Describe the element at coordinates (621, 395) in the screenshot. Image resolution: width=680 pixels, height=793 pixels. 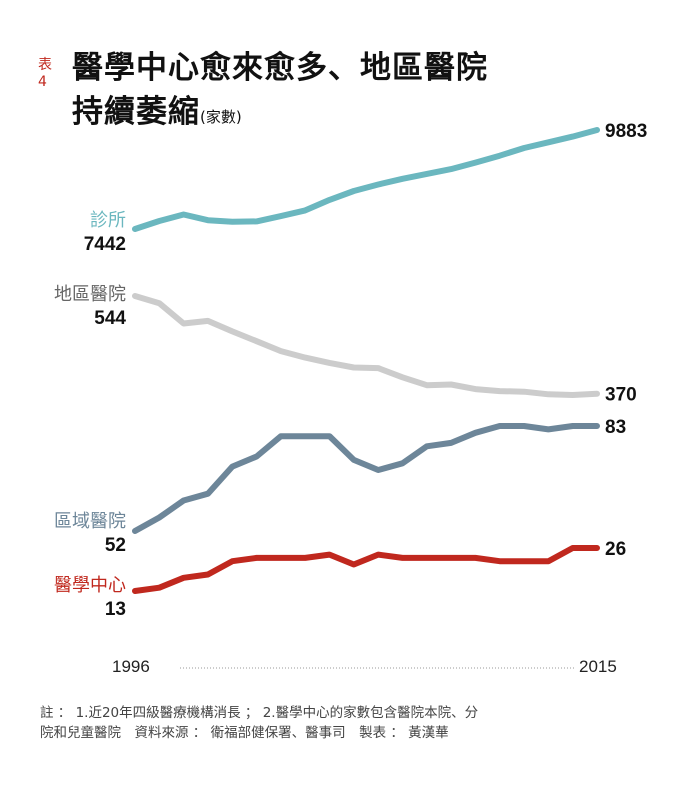
I see `series-end-value-1: 370` at that location.